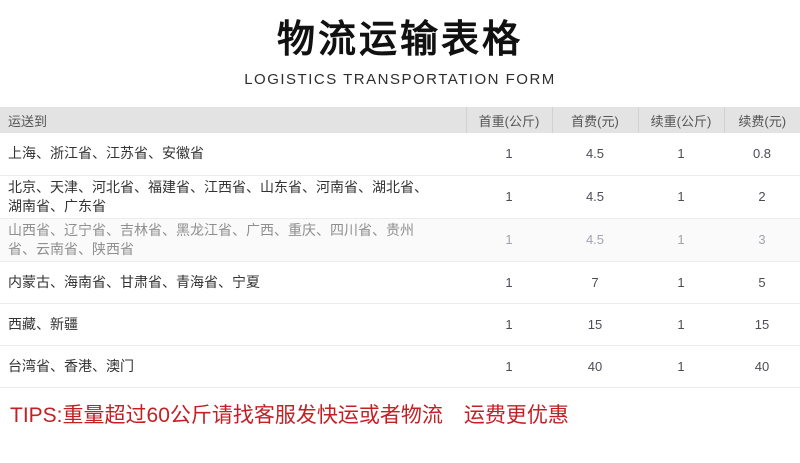 The image size is (800, 463). Describe the element at coordinates (233, 324) in the screenshot. I see `destination-cell: 西藏、新疆` at that location.